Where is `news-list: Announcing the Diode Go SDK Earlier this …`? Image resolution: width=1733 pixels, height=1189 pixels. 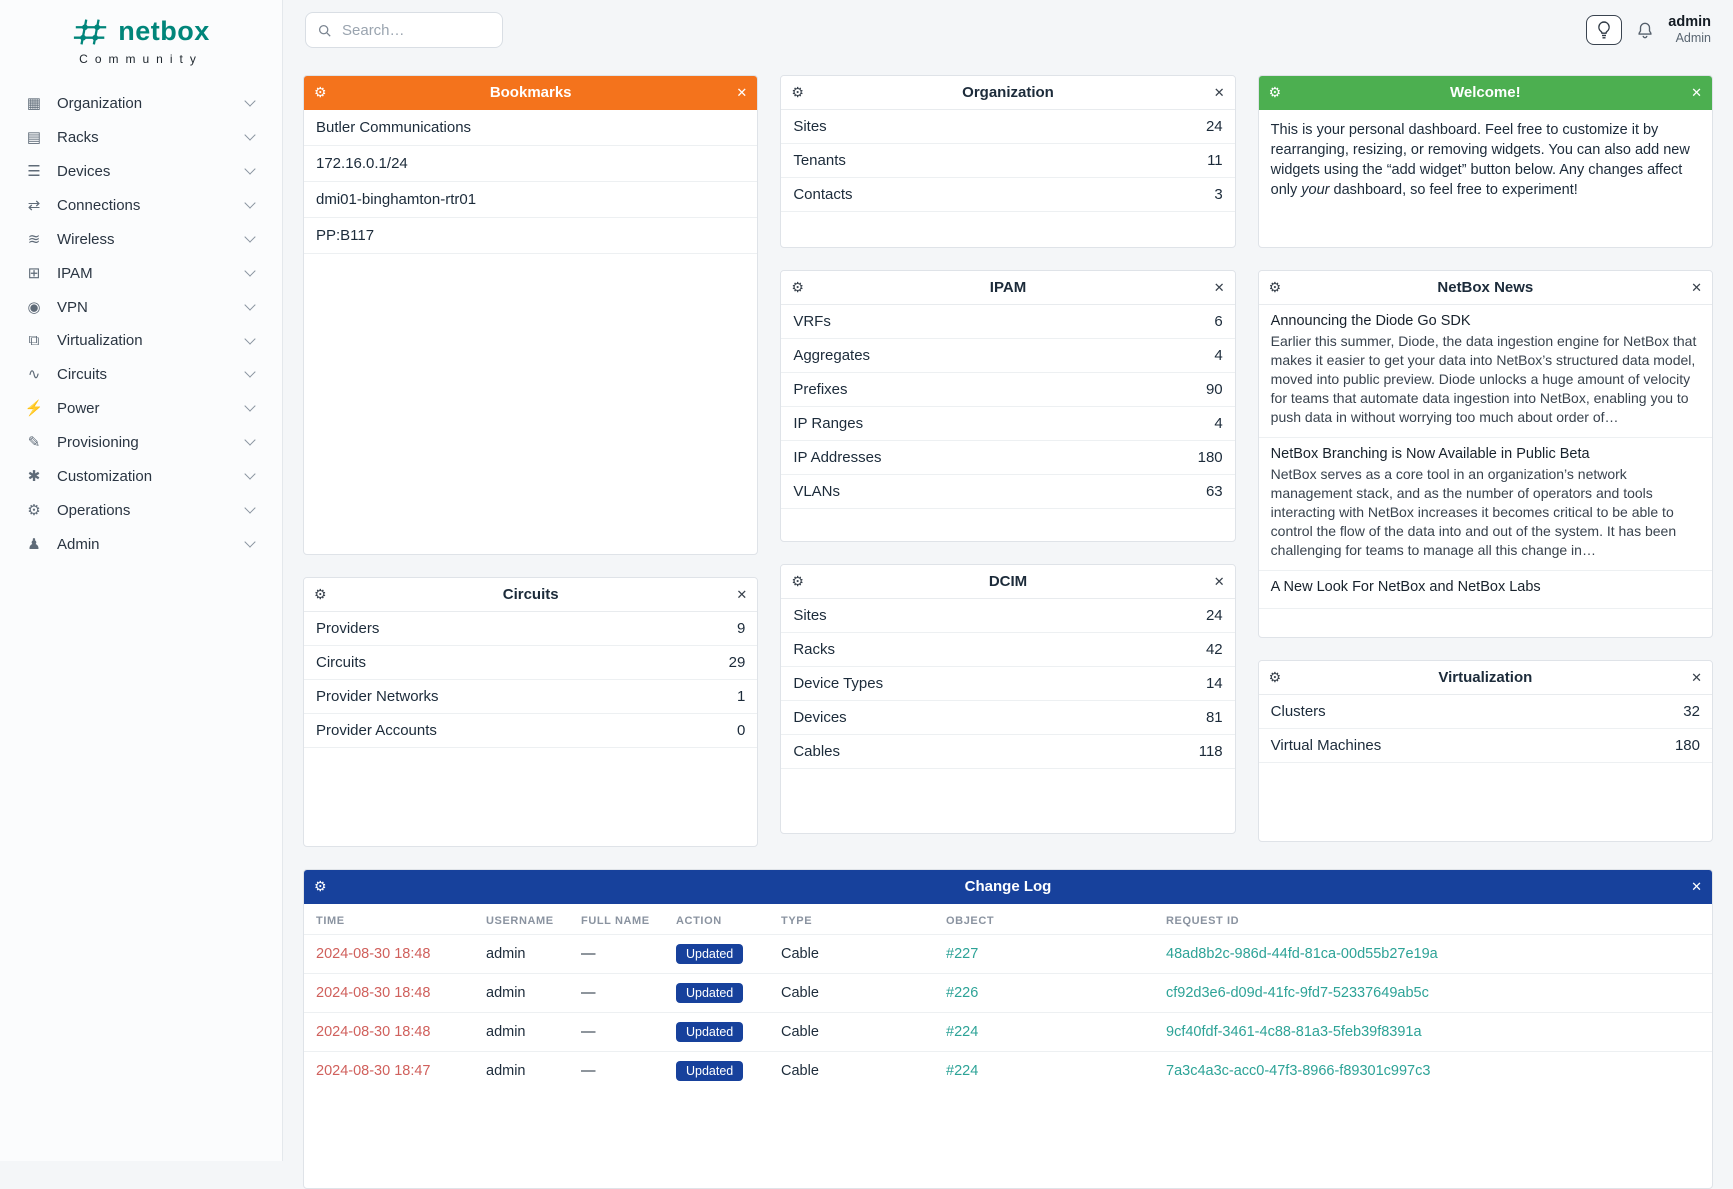 news-list: Announcing the Diode Go SDK Earlier this … is located at coordinates (1485, 471).